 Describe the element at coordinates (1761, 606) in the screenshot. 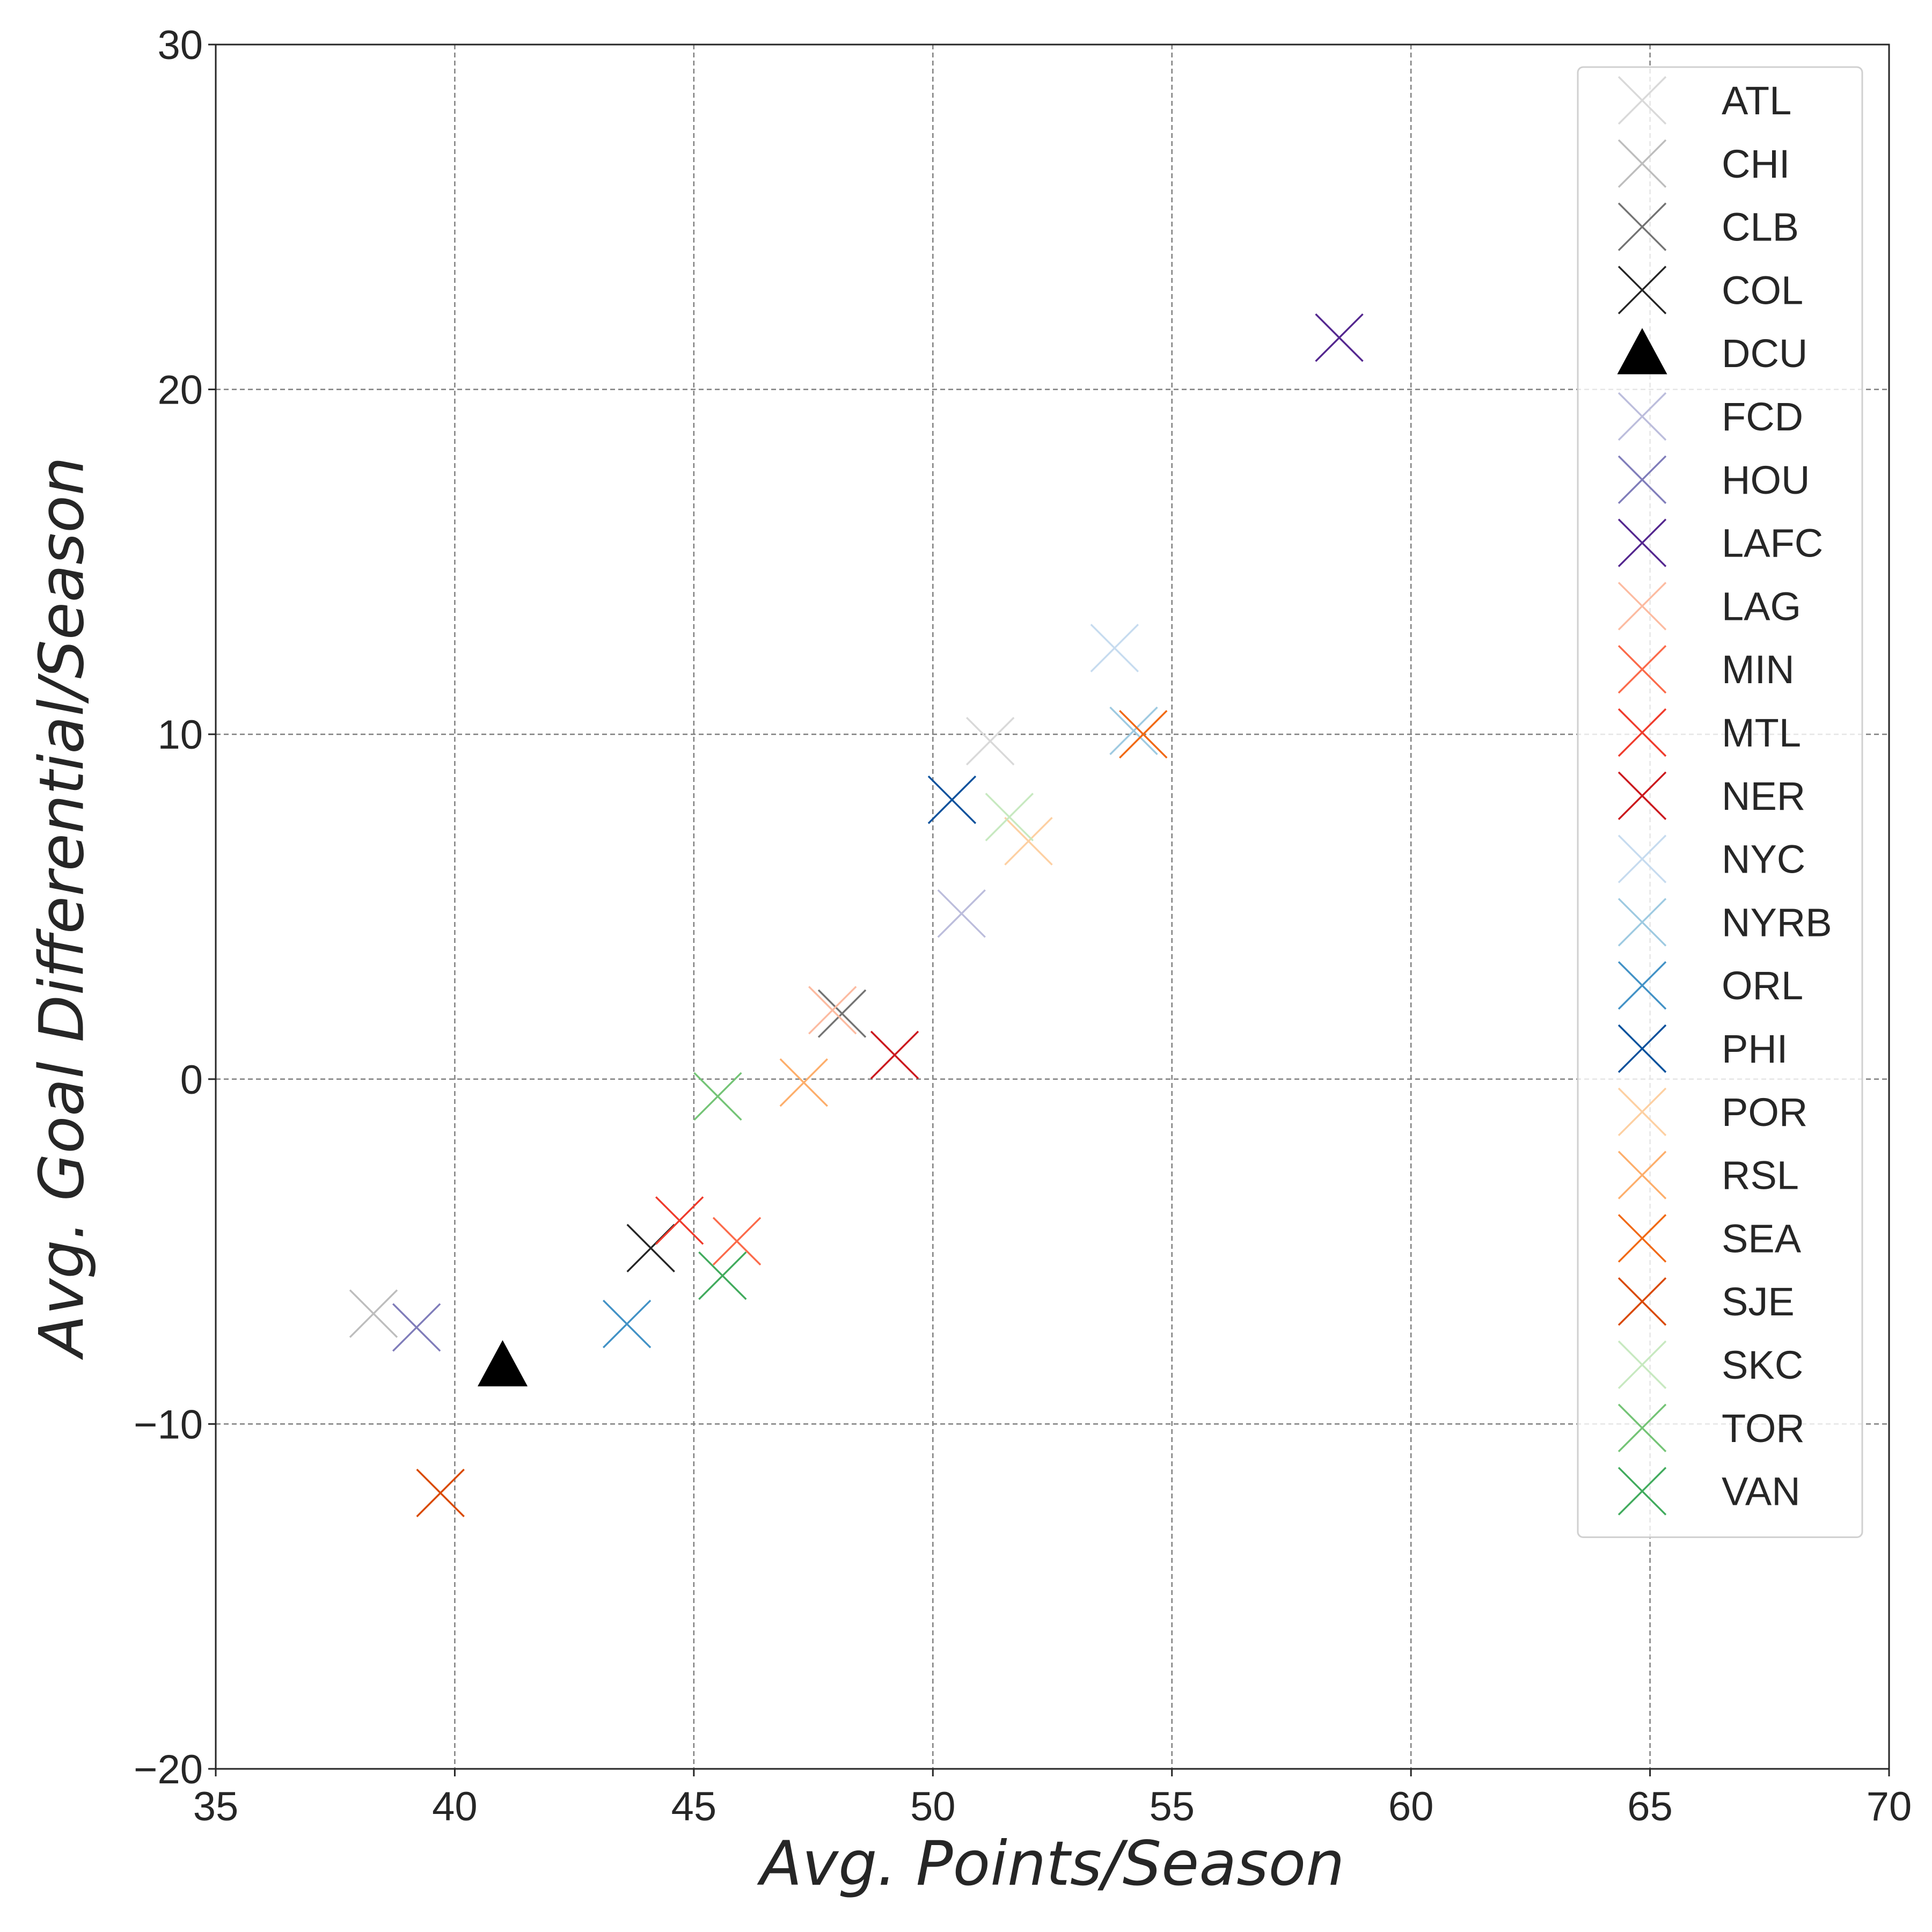

I see `legend-label-lag: LAG` at that location.